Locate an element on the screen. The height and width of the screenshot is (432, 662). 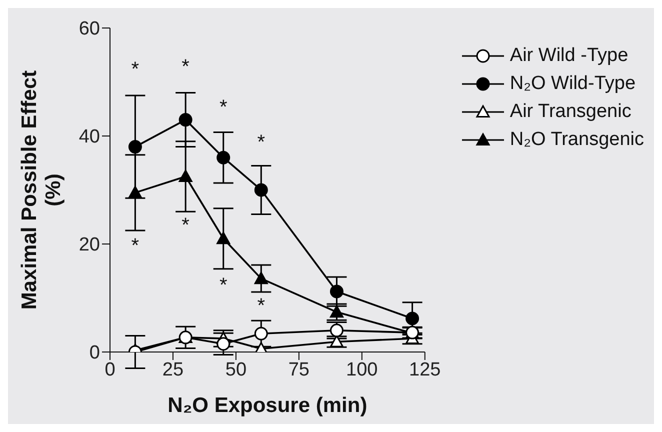
x-tick-label: 0 is located at coordinates (110, 369).